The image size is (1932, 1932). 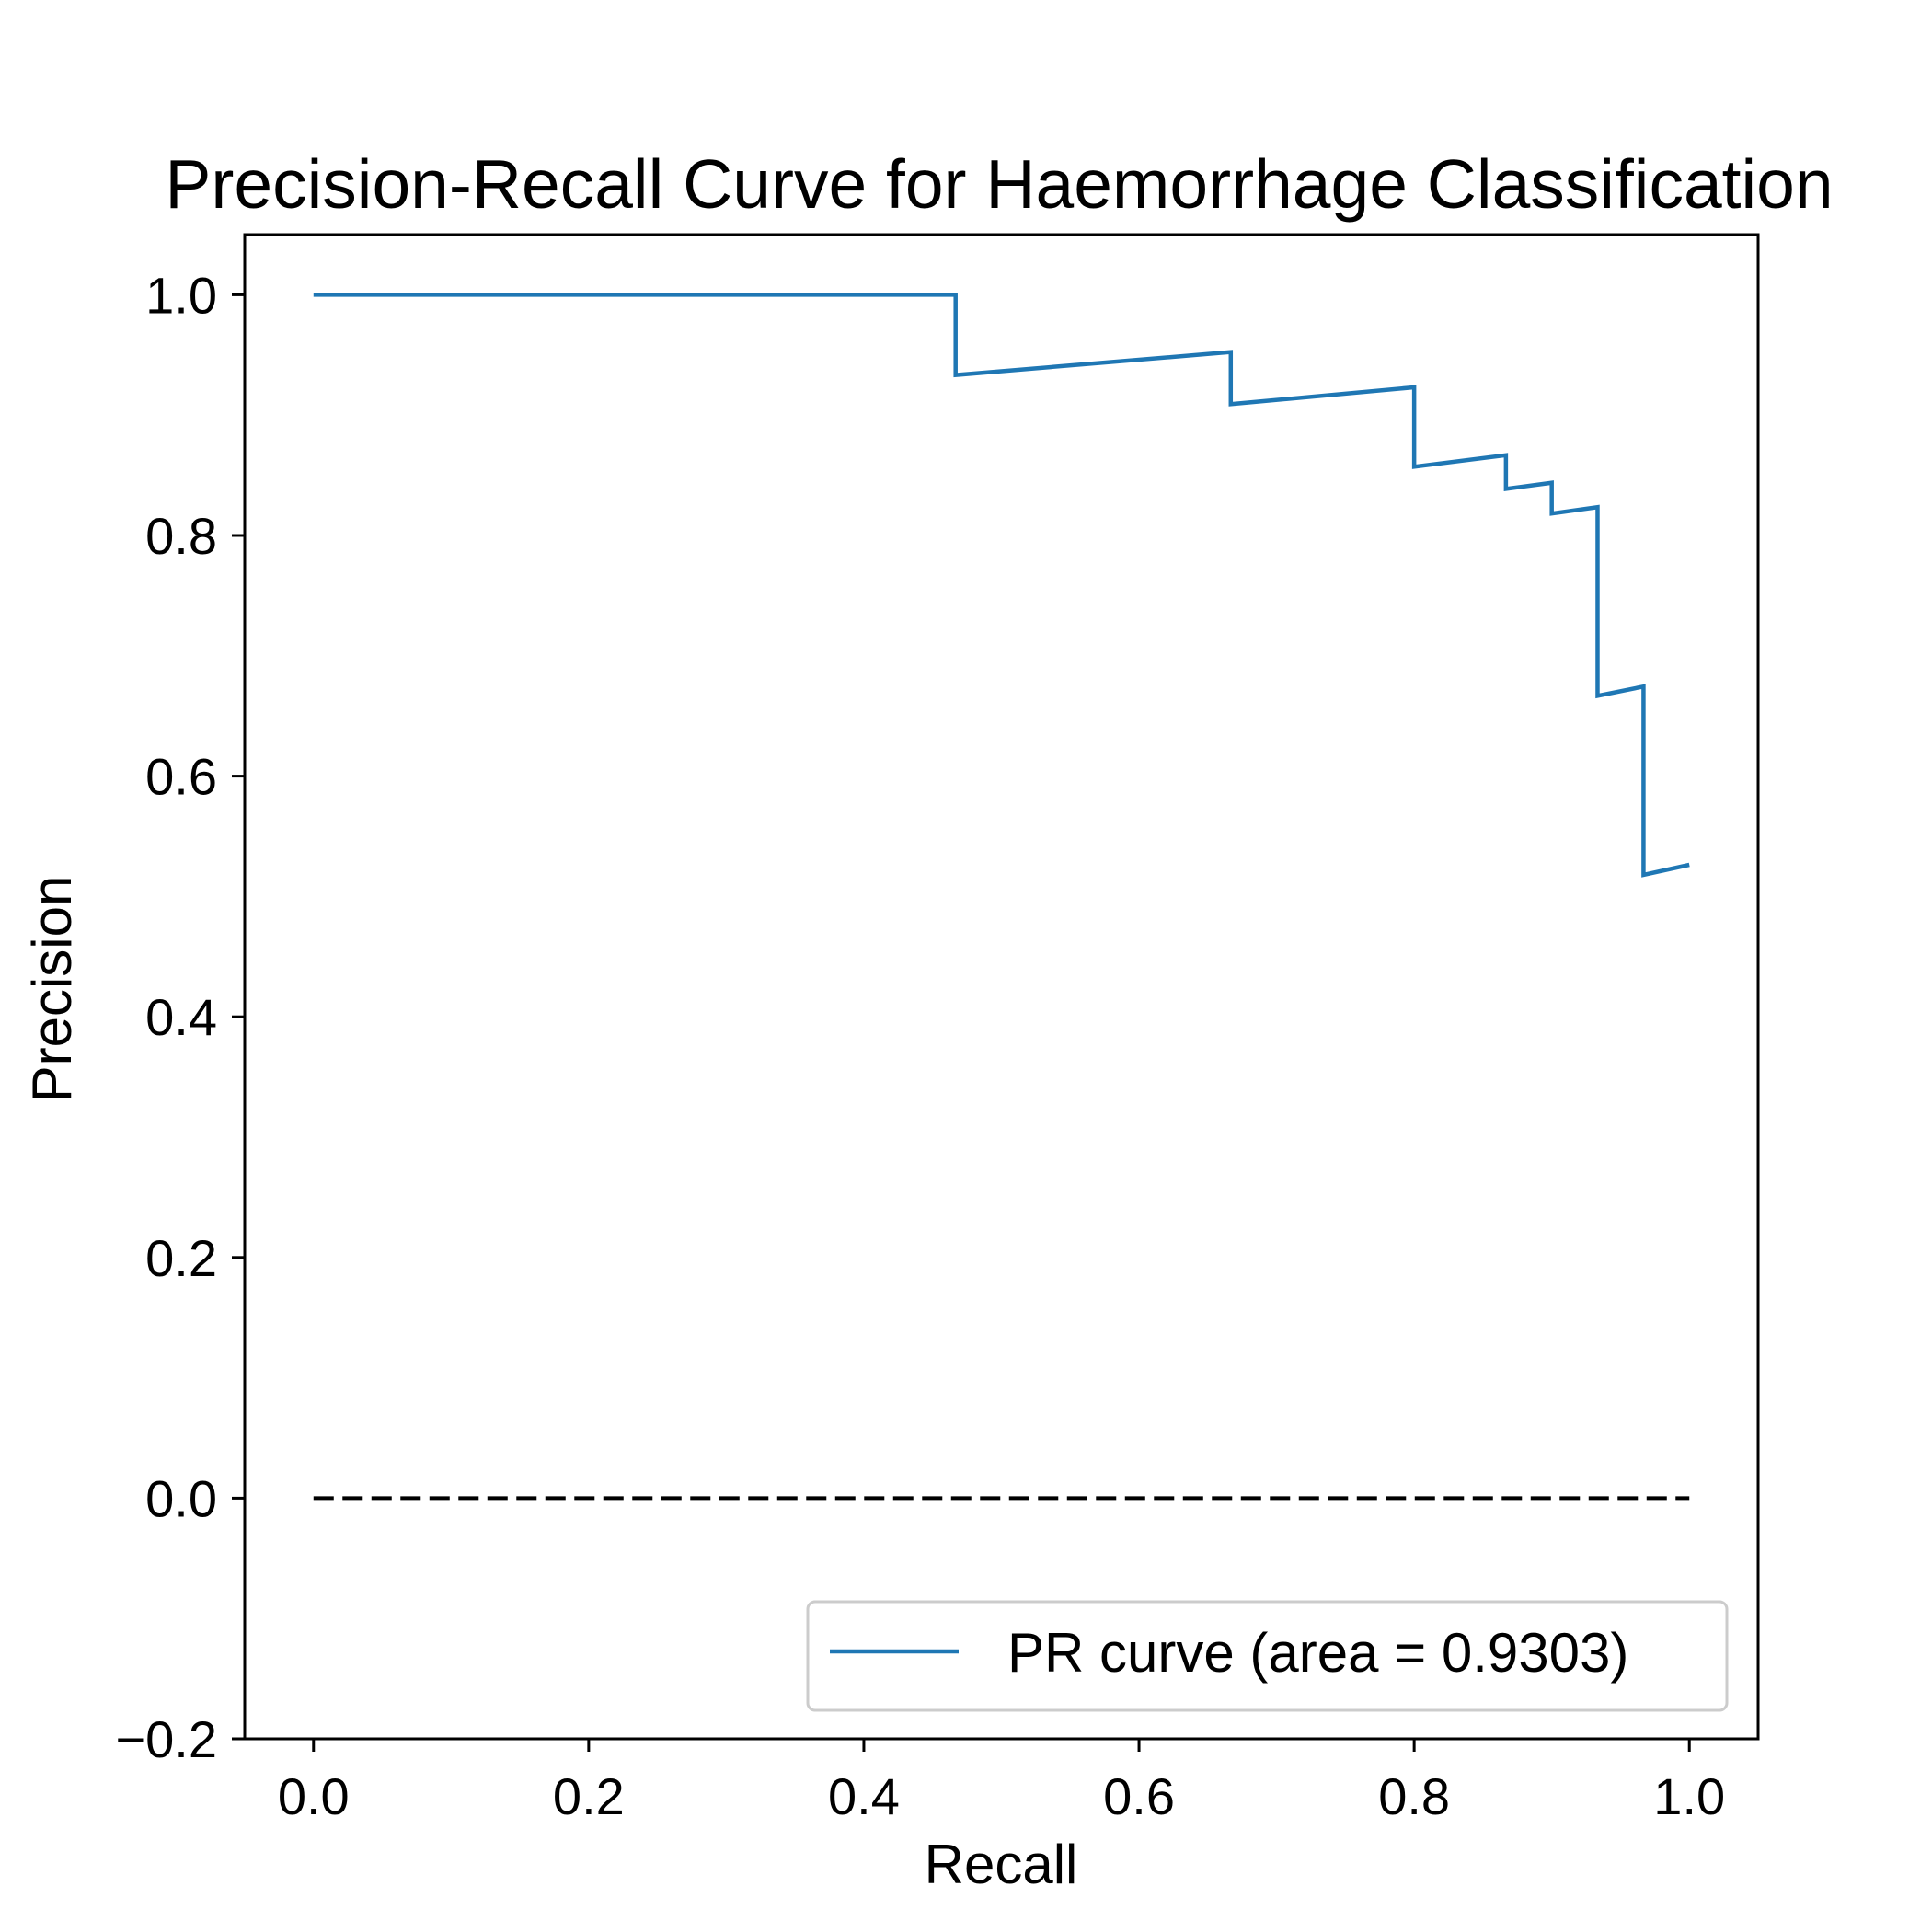 What do you see at coordinates (166, 1739) in the screenshot?
I see `y-tick-label: −0.2` at bounding box center [166, 1739].